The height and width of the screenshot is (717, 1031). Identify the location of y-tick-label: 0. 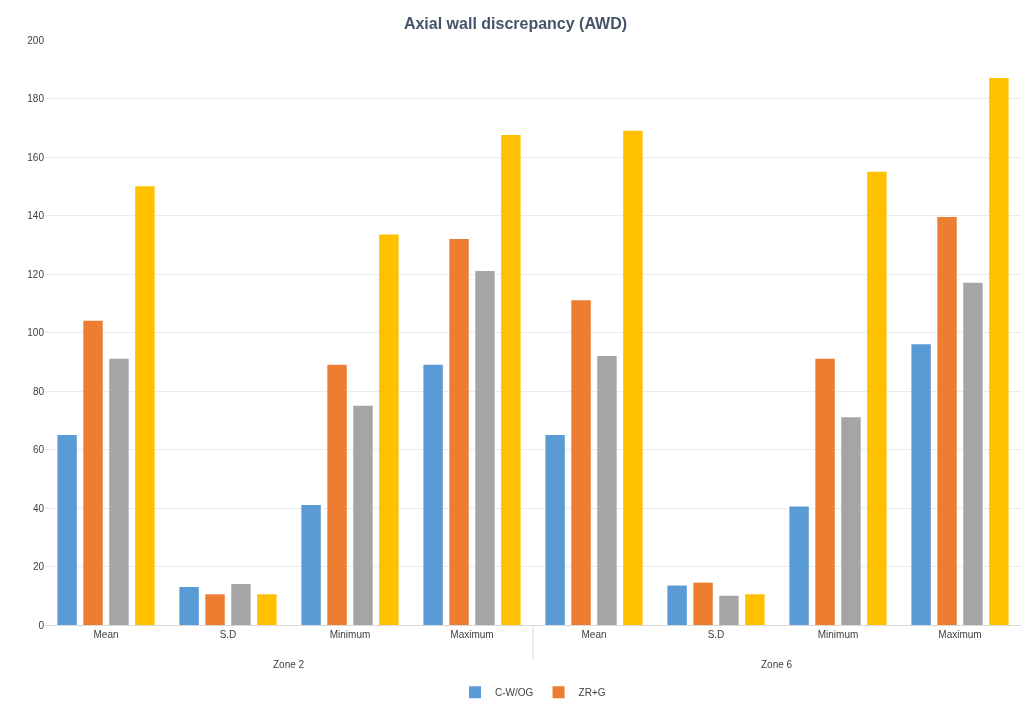
(41, 625).